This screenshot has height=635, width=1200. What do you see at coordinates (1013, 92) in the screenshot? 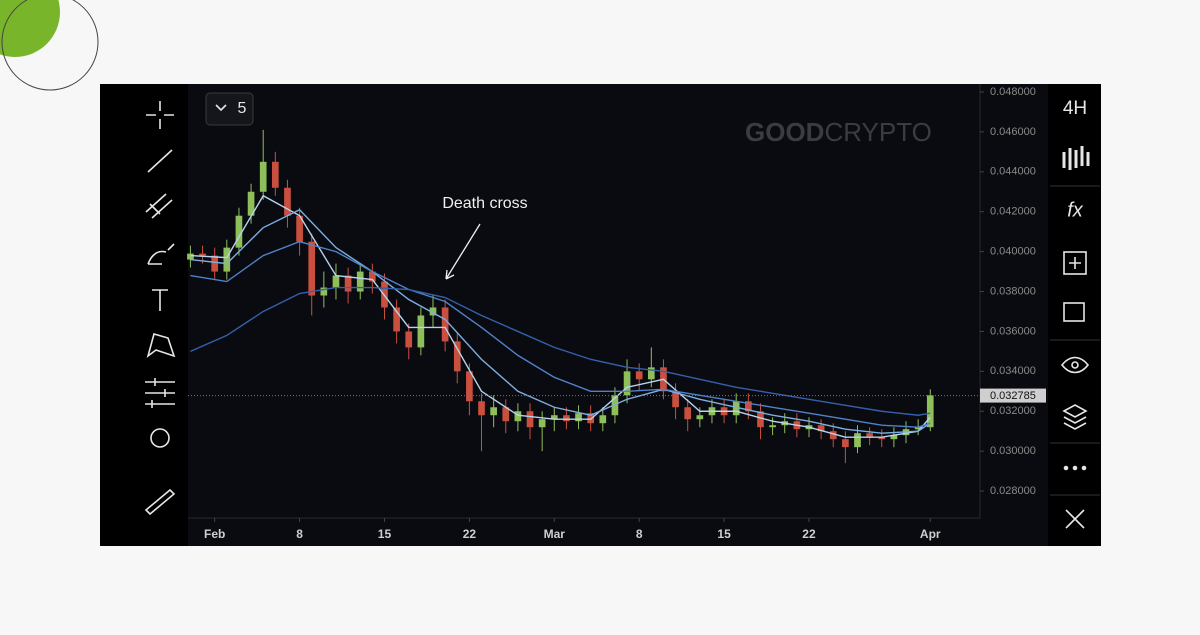
I see `y-tick-label: 0.048000` at bounding box center [1013, 92].